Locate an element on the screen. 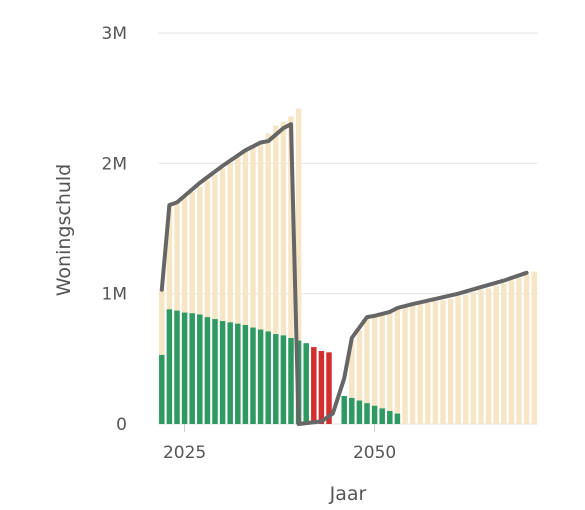  x-axis: 2025 2050 is located at coordinates (279, 443).